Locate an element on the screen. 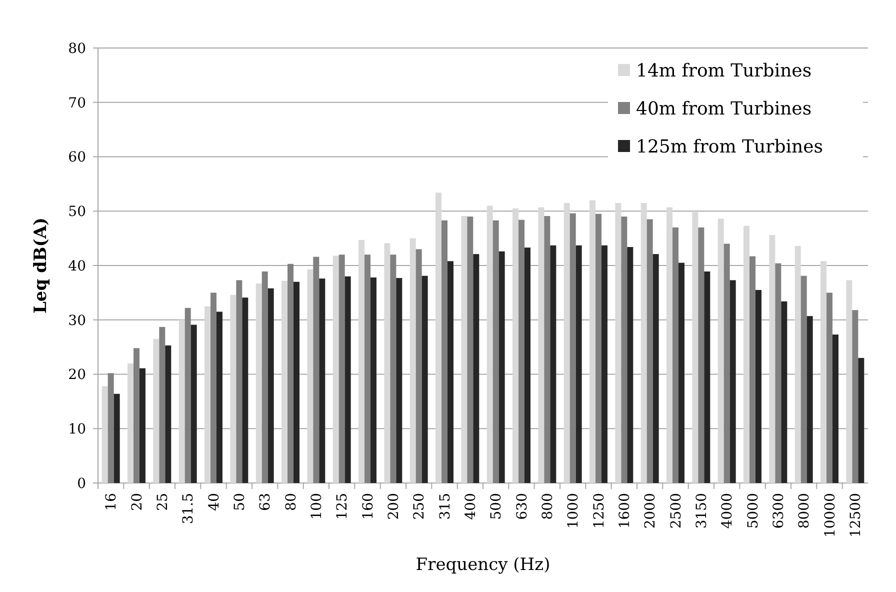  x-tick-label: 200 is located at coordinates (394, 506).